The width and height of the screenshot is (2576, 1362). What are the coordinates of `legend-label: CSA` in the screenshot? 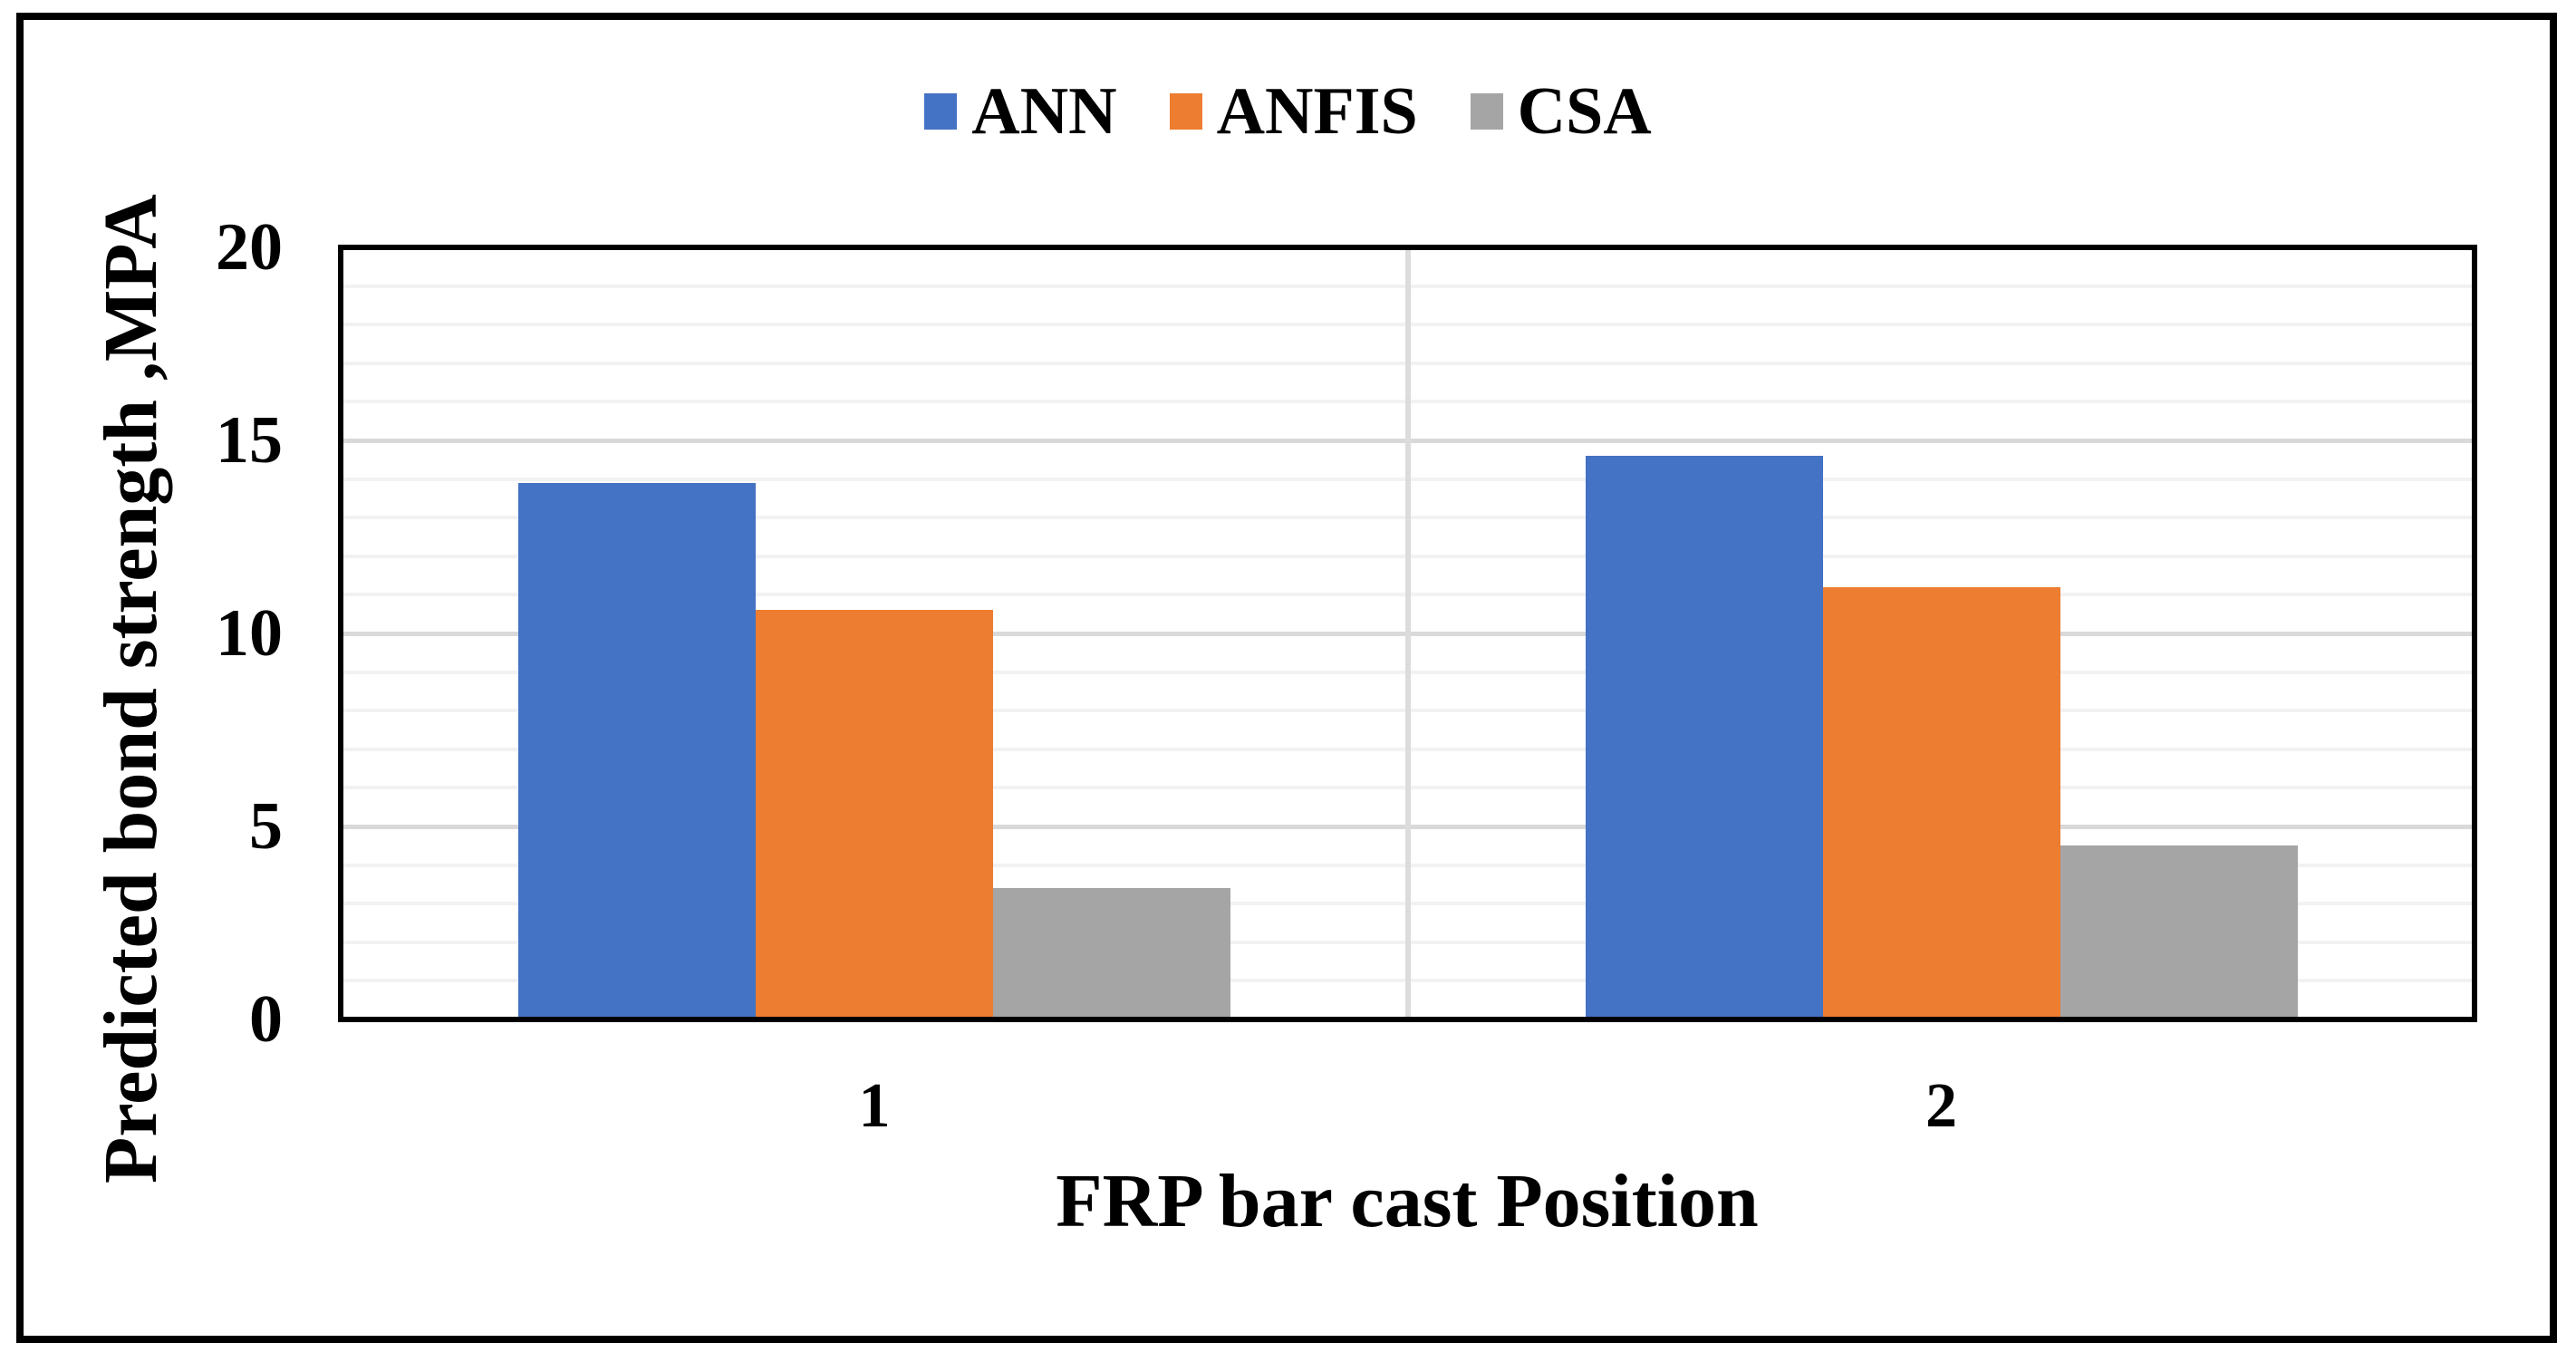 It's located at (1584, 111).